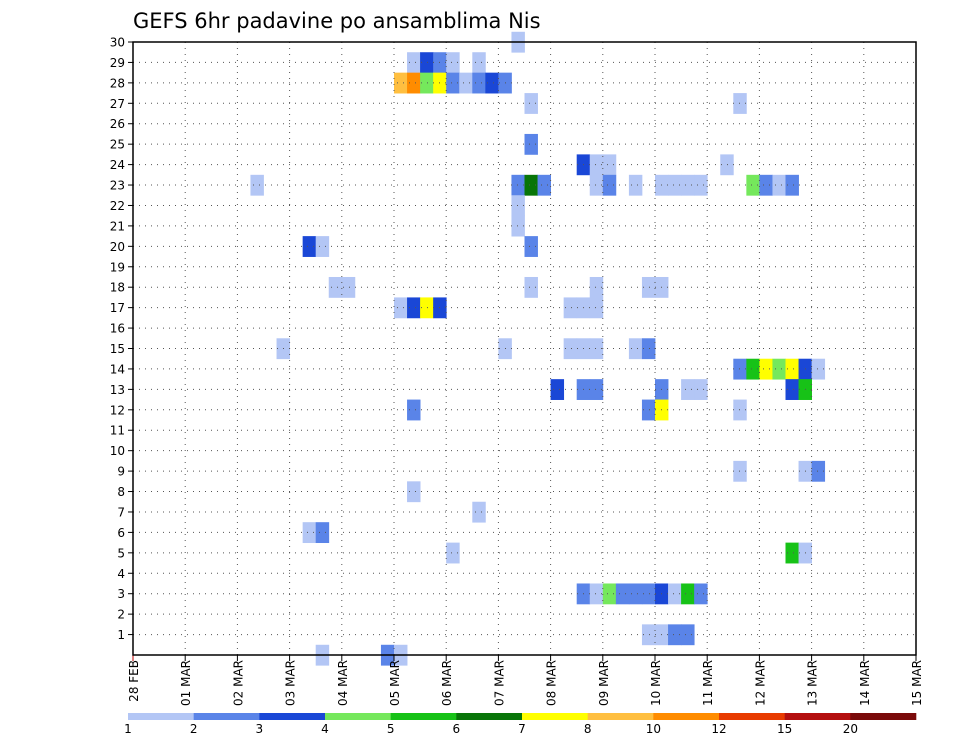 The image size is (960, 742). I want to click on y-tick-label: 22, so click(117, 206).